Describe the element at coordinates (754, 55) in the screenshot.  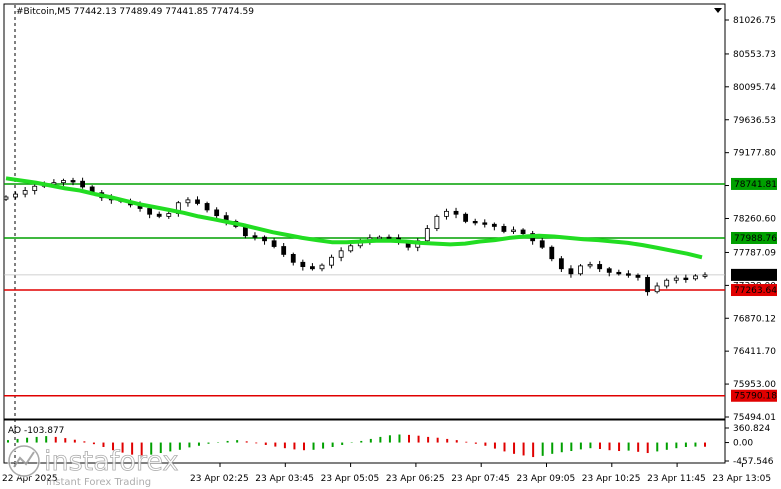
I see `price-tick-label: 80553.73` at that location.